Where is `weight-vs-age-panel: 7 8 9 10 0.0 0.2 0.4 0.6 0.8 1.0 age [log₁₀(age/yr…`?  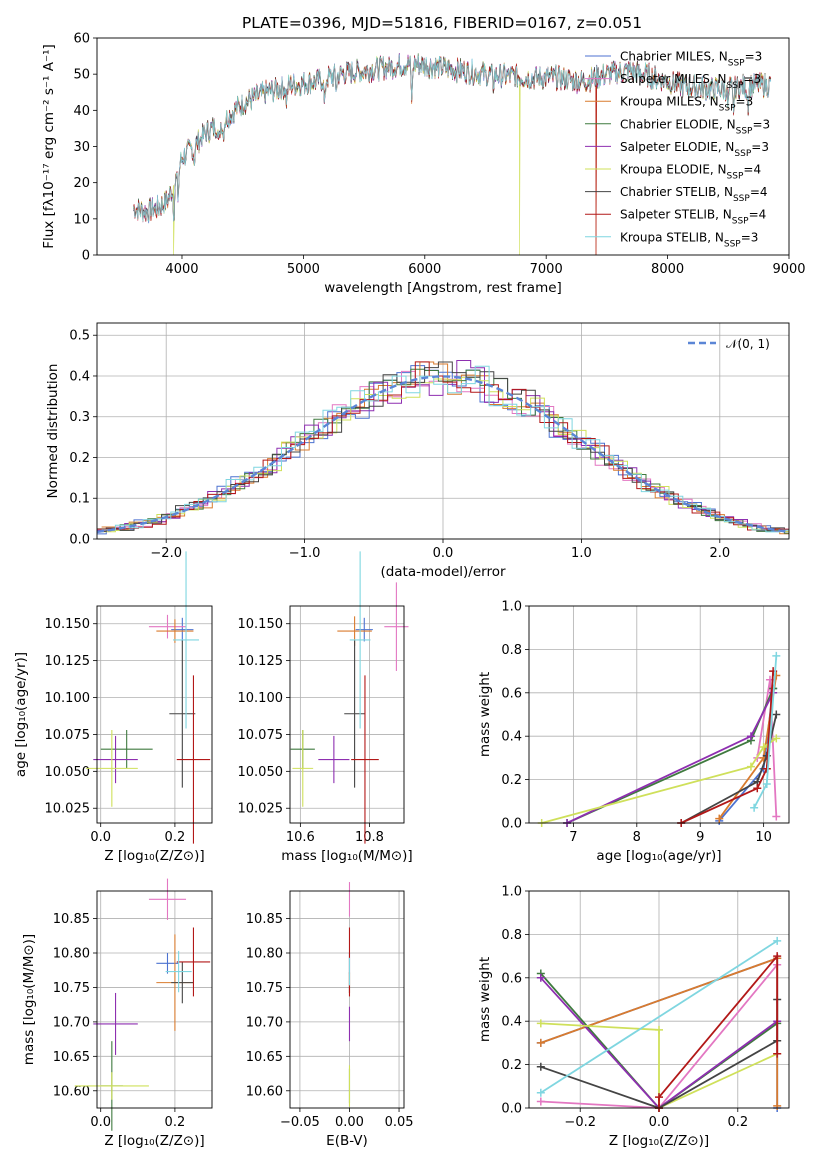
weight-vs-age-panel: 7 8 9 10 0.0 0.2 0.4 0.6 0.8 1.0 age [log₁₀(age/yr… is located at coordinates (633, 732).